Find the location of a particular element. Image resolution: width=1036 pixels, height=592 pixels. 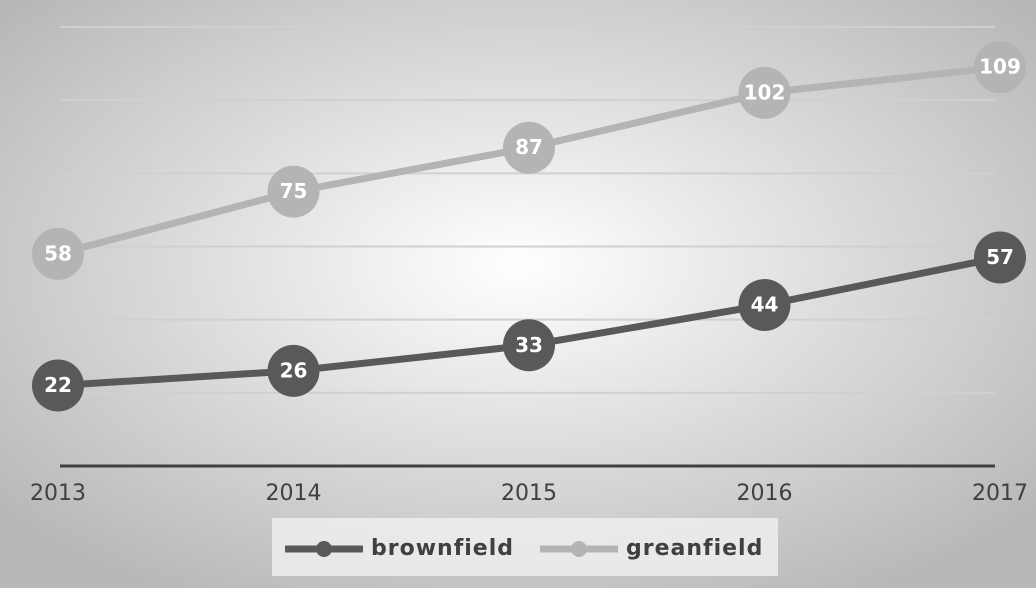

data-label: 44 is located at coordinates (765, 305).